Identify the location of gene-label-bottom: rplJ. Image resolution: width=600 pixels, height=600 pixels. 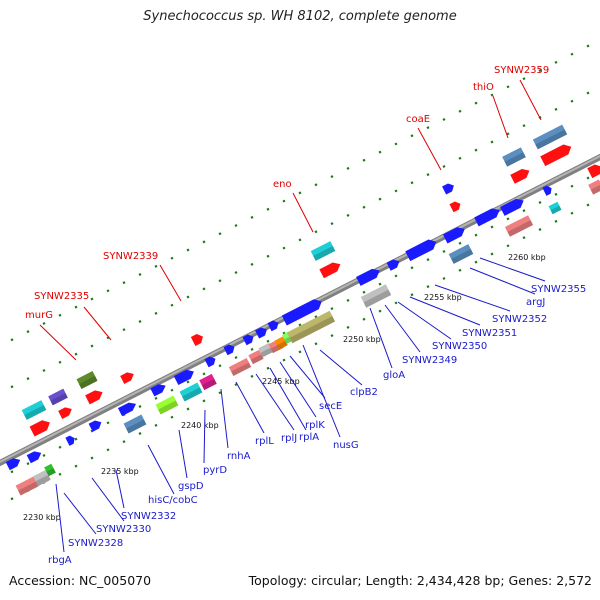
(289, 438).